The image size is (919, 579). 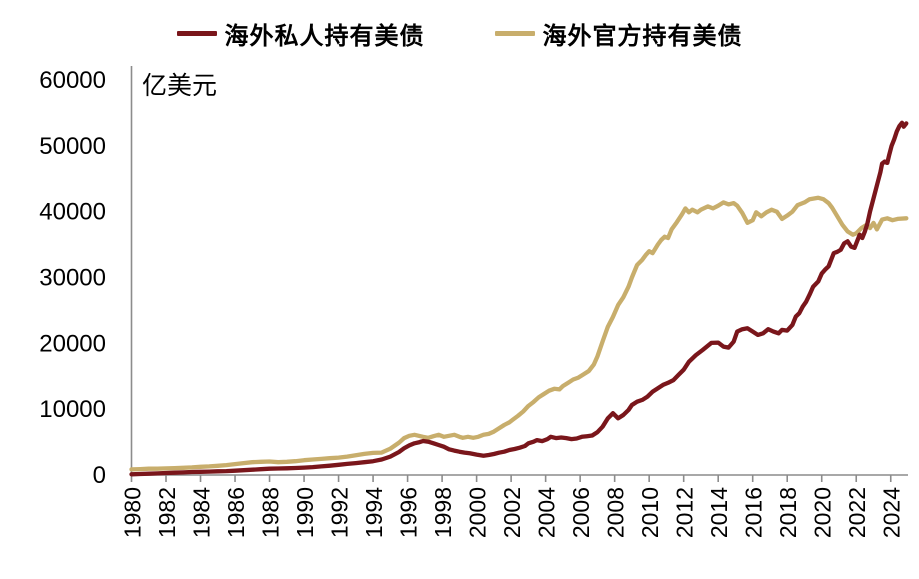 What do you see at coordinates (202, 512) in the screenshot?
I see `x-axis-tick-label: 1984` at bounding box center [202, 512].